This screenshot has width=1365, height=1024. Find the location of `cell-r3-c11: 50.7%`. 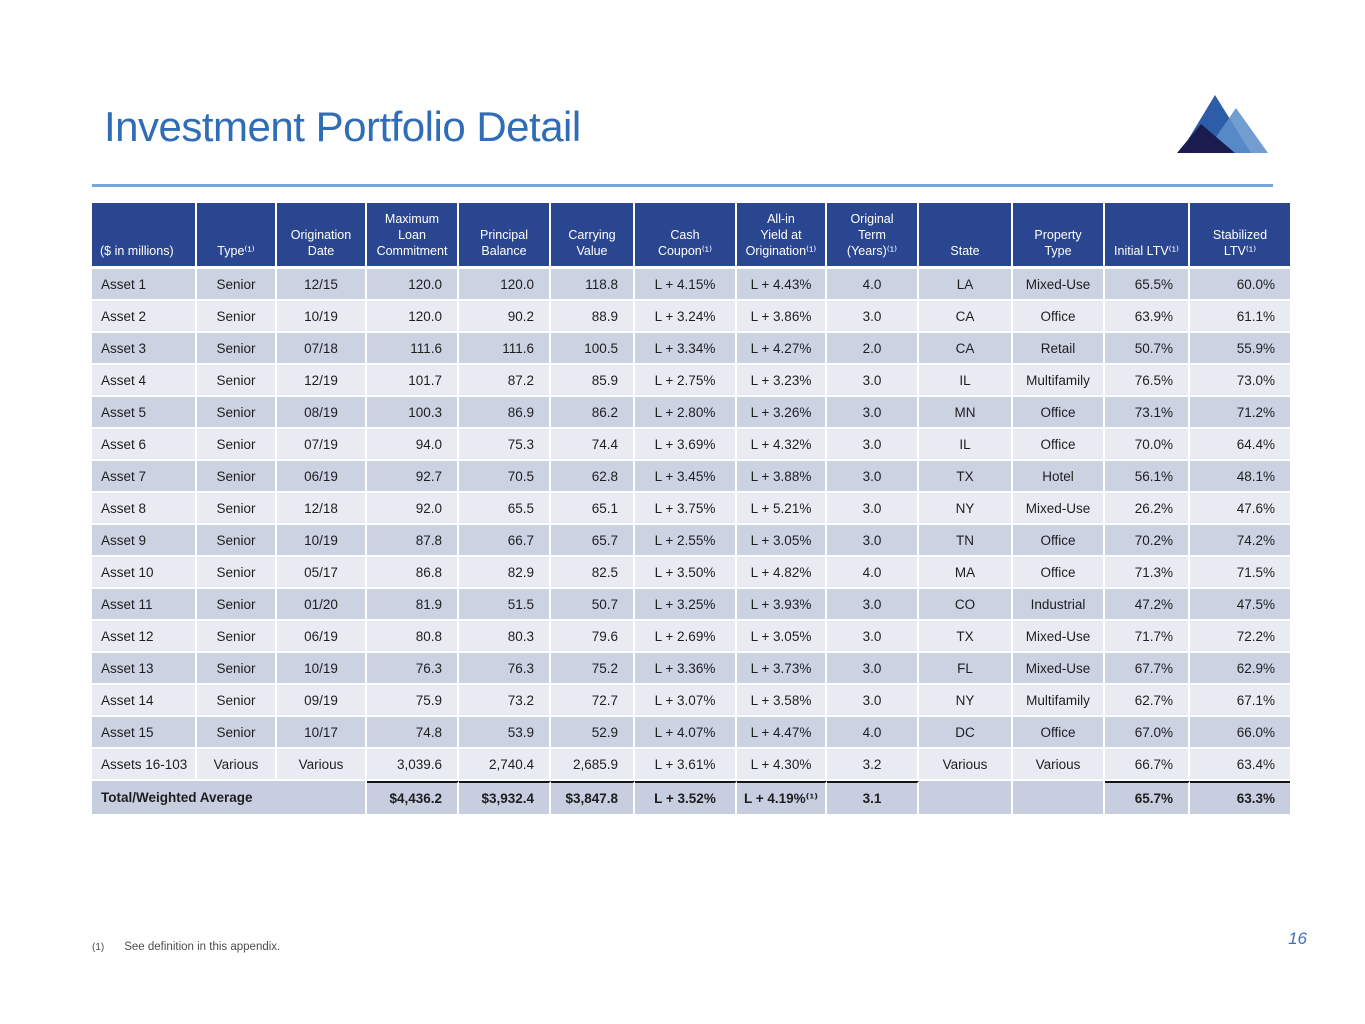

cell-r3-c11: 50.7% is located at coordinates (1147, 349).